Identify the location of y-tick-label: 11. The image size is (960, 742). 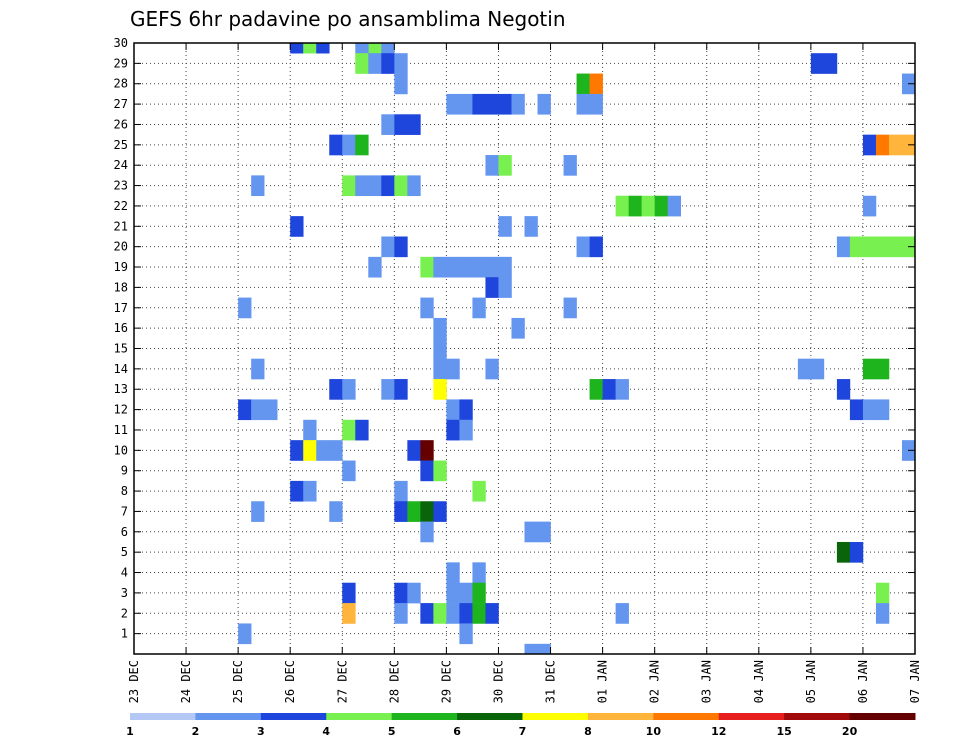
(121, 430).